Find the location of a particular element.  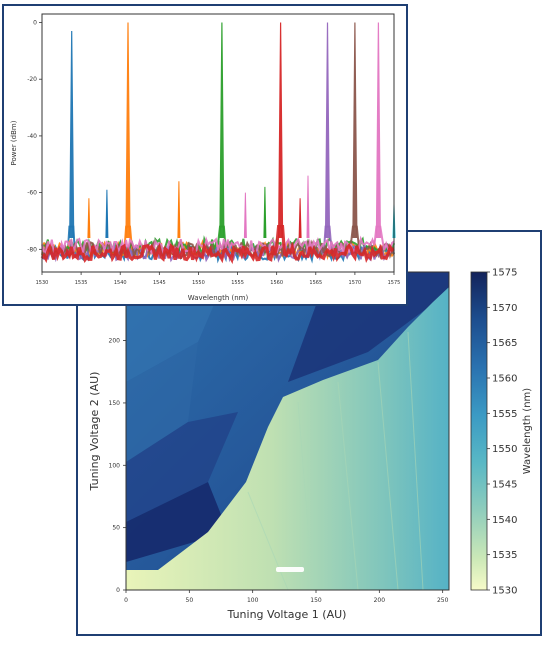

heatmap-x-tick-label: 200 is located at coordinates (380, 600).